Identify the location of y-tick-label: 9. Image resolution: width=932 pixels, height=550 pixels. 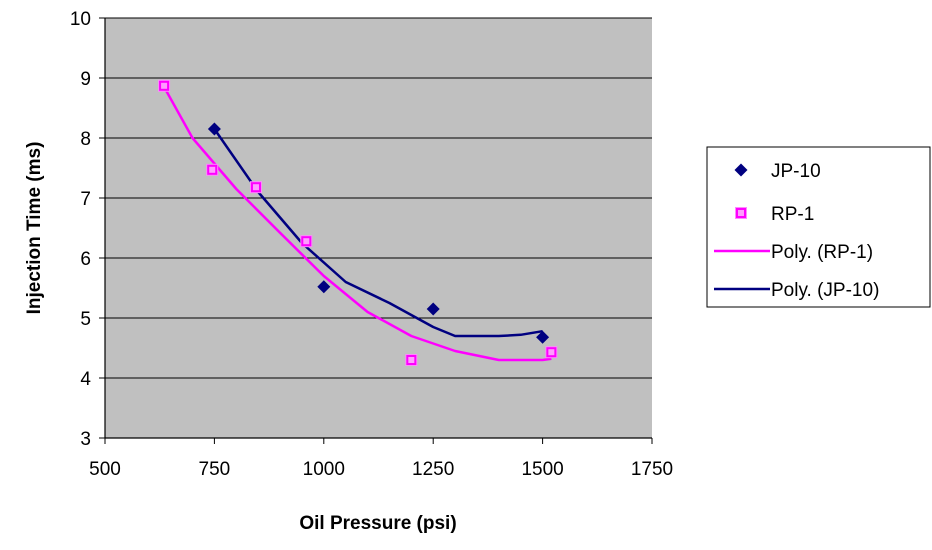
(85, 79).